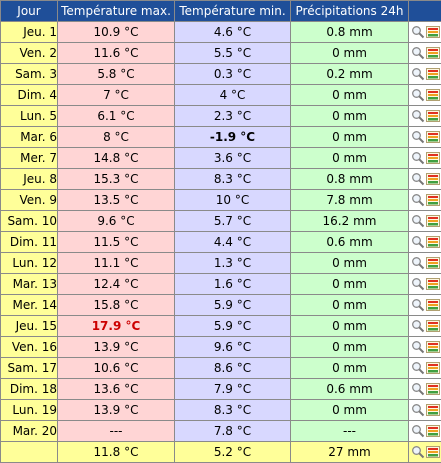 The height and width of the screenshot is (463, 441). I want to click on precip-cell: 0.8 mm, so click(350, 32).